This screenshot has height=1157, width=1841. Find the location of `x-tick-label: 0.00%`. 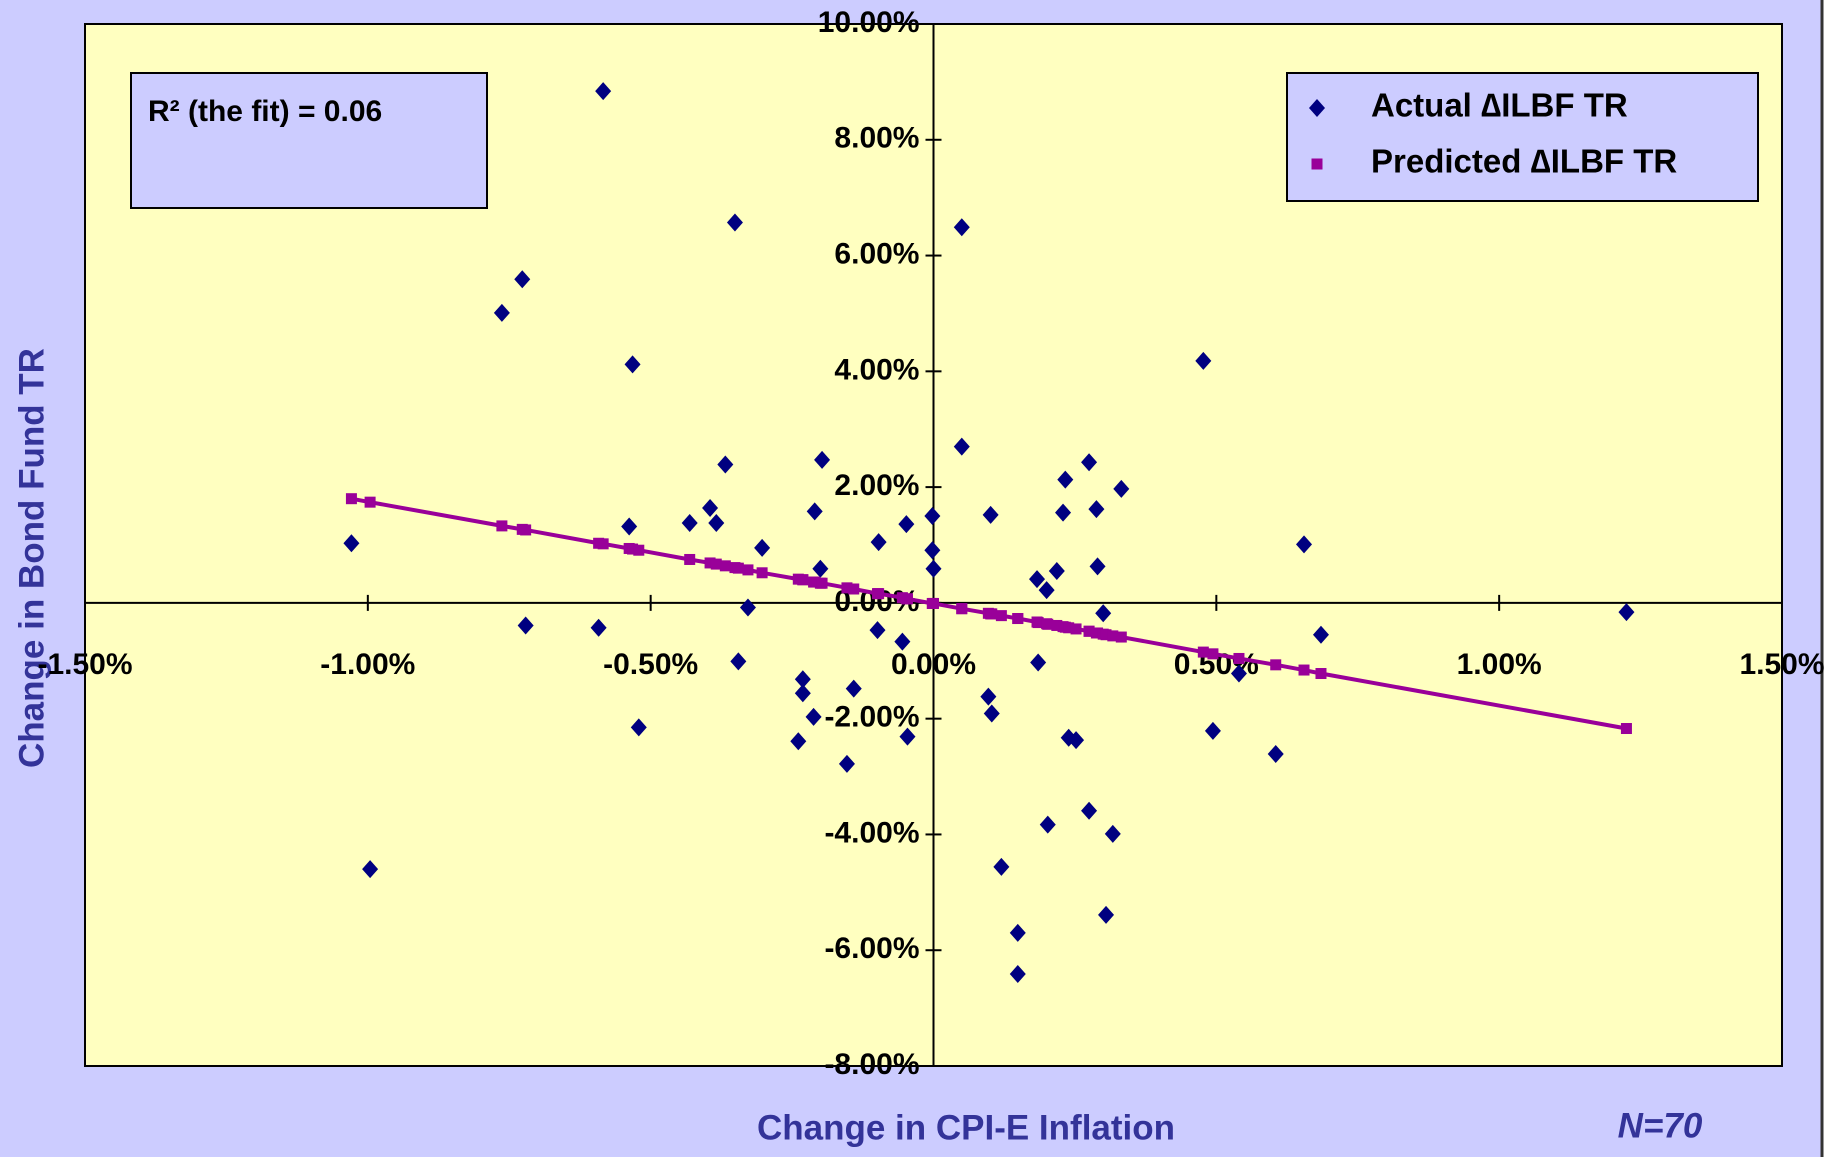

x-tick-label: 0.00% is located at coordinates (933, 664).